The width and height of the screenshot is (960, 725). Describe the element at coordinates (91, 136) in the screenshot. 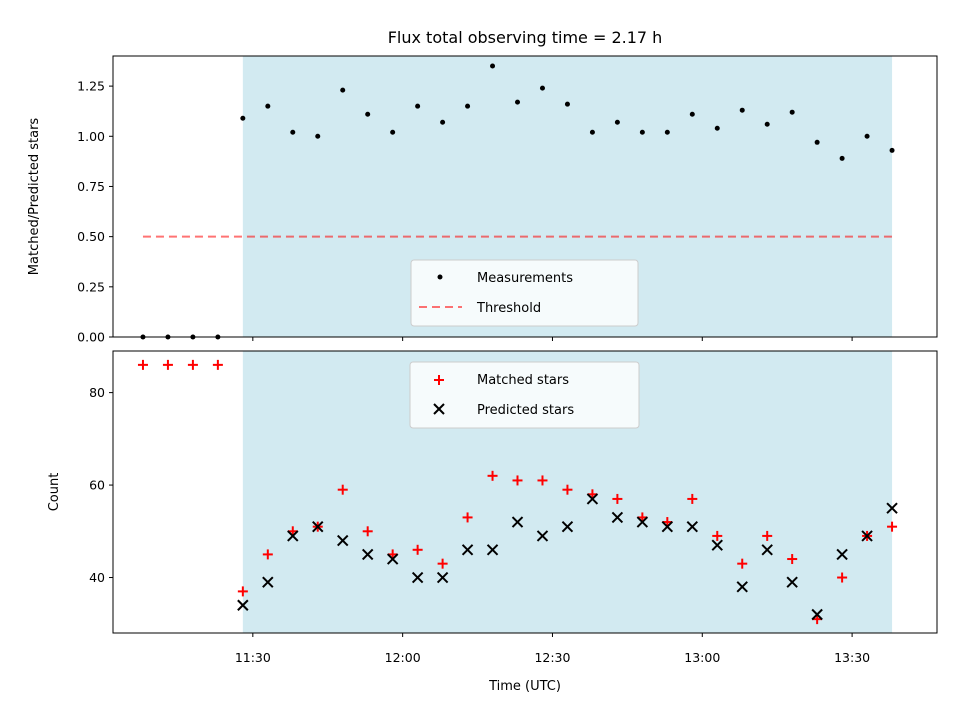

I see `top-y-tick-label: 1.00` at that location.